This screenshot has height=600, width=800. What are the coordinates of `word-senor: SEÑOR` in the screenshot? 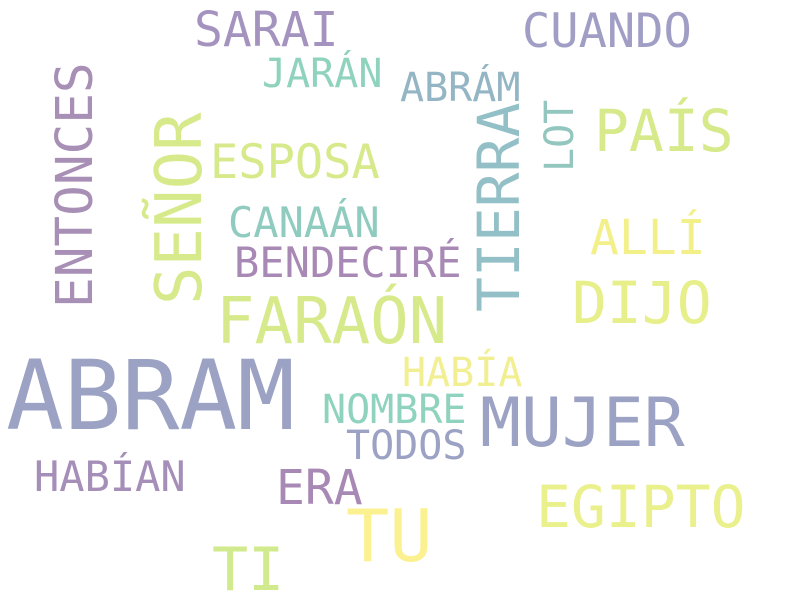 It's located at (180, 208).